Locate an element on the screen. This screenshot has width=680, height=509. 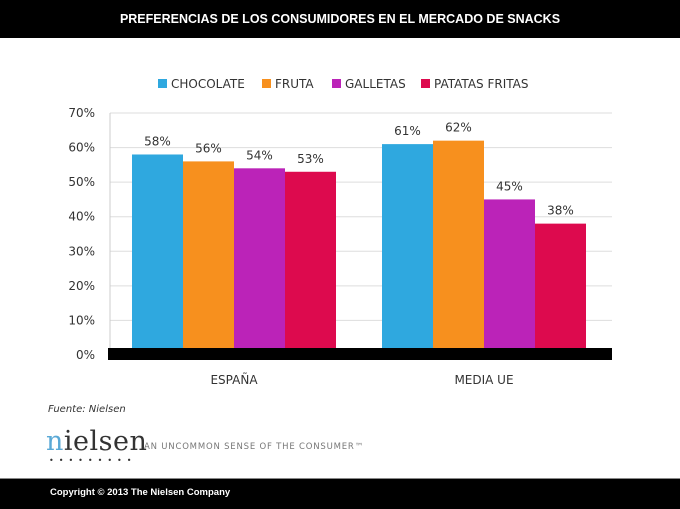
y-tick-label: 40% is located at coordinates (81, 217).